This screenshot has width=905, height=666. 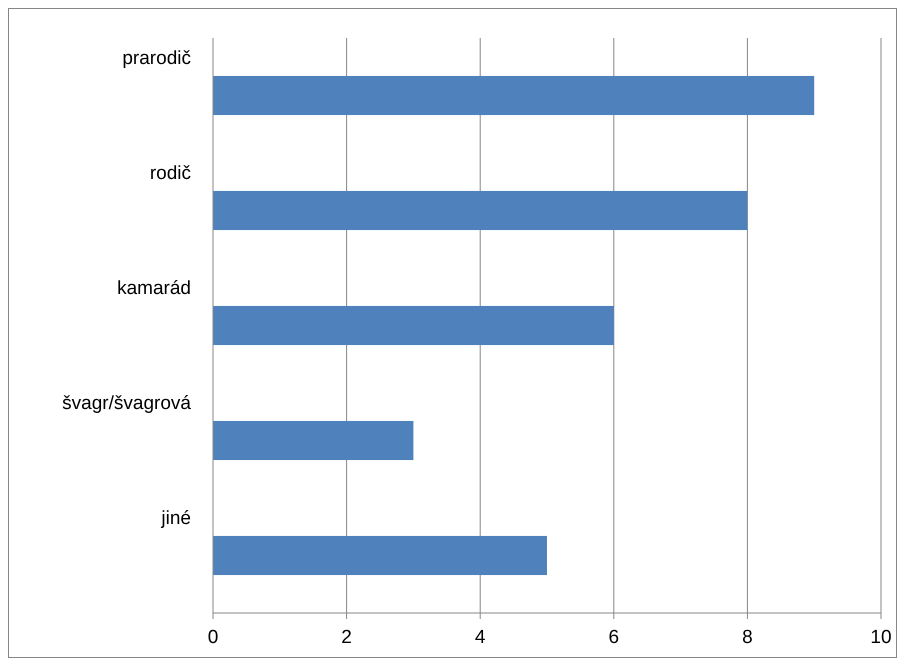 What do you see at coordinates (127, 403) in the screenshot?
I see `y-tick-label: švagr/švagrová` at bounding box center [127, 403].